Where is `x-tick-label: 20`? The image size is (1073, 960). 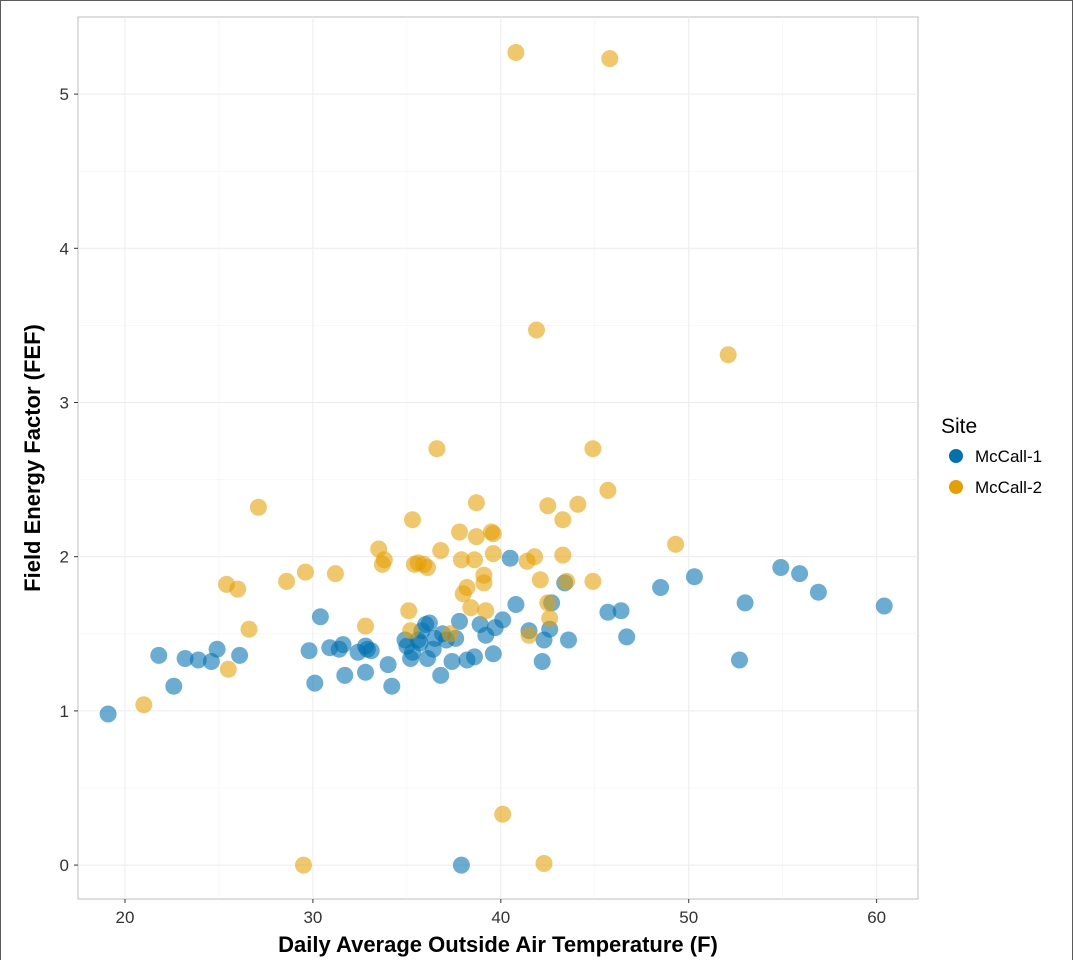
x-tick-label: 20 is located at coordinates (125, 917).